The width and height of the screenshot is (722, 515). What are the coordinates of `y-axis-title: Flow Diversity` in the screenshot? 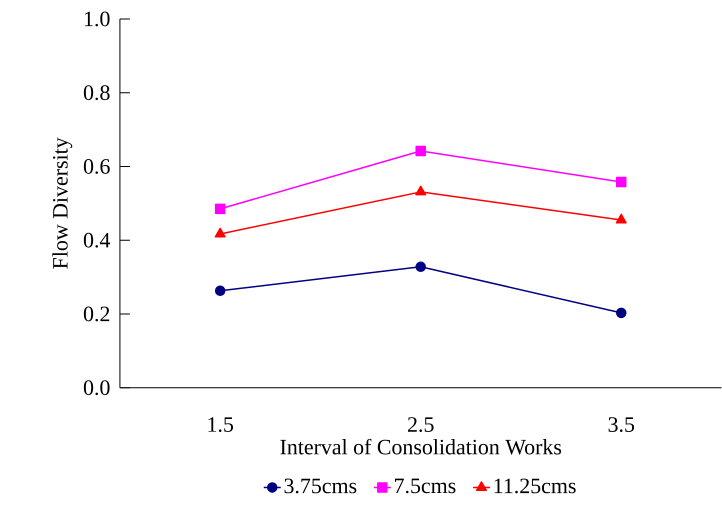 It's located at (62, 203).